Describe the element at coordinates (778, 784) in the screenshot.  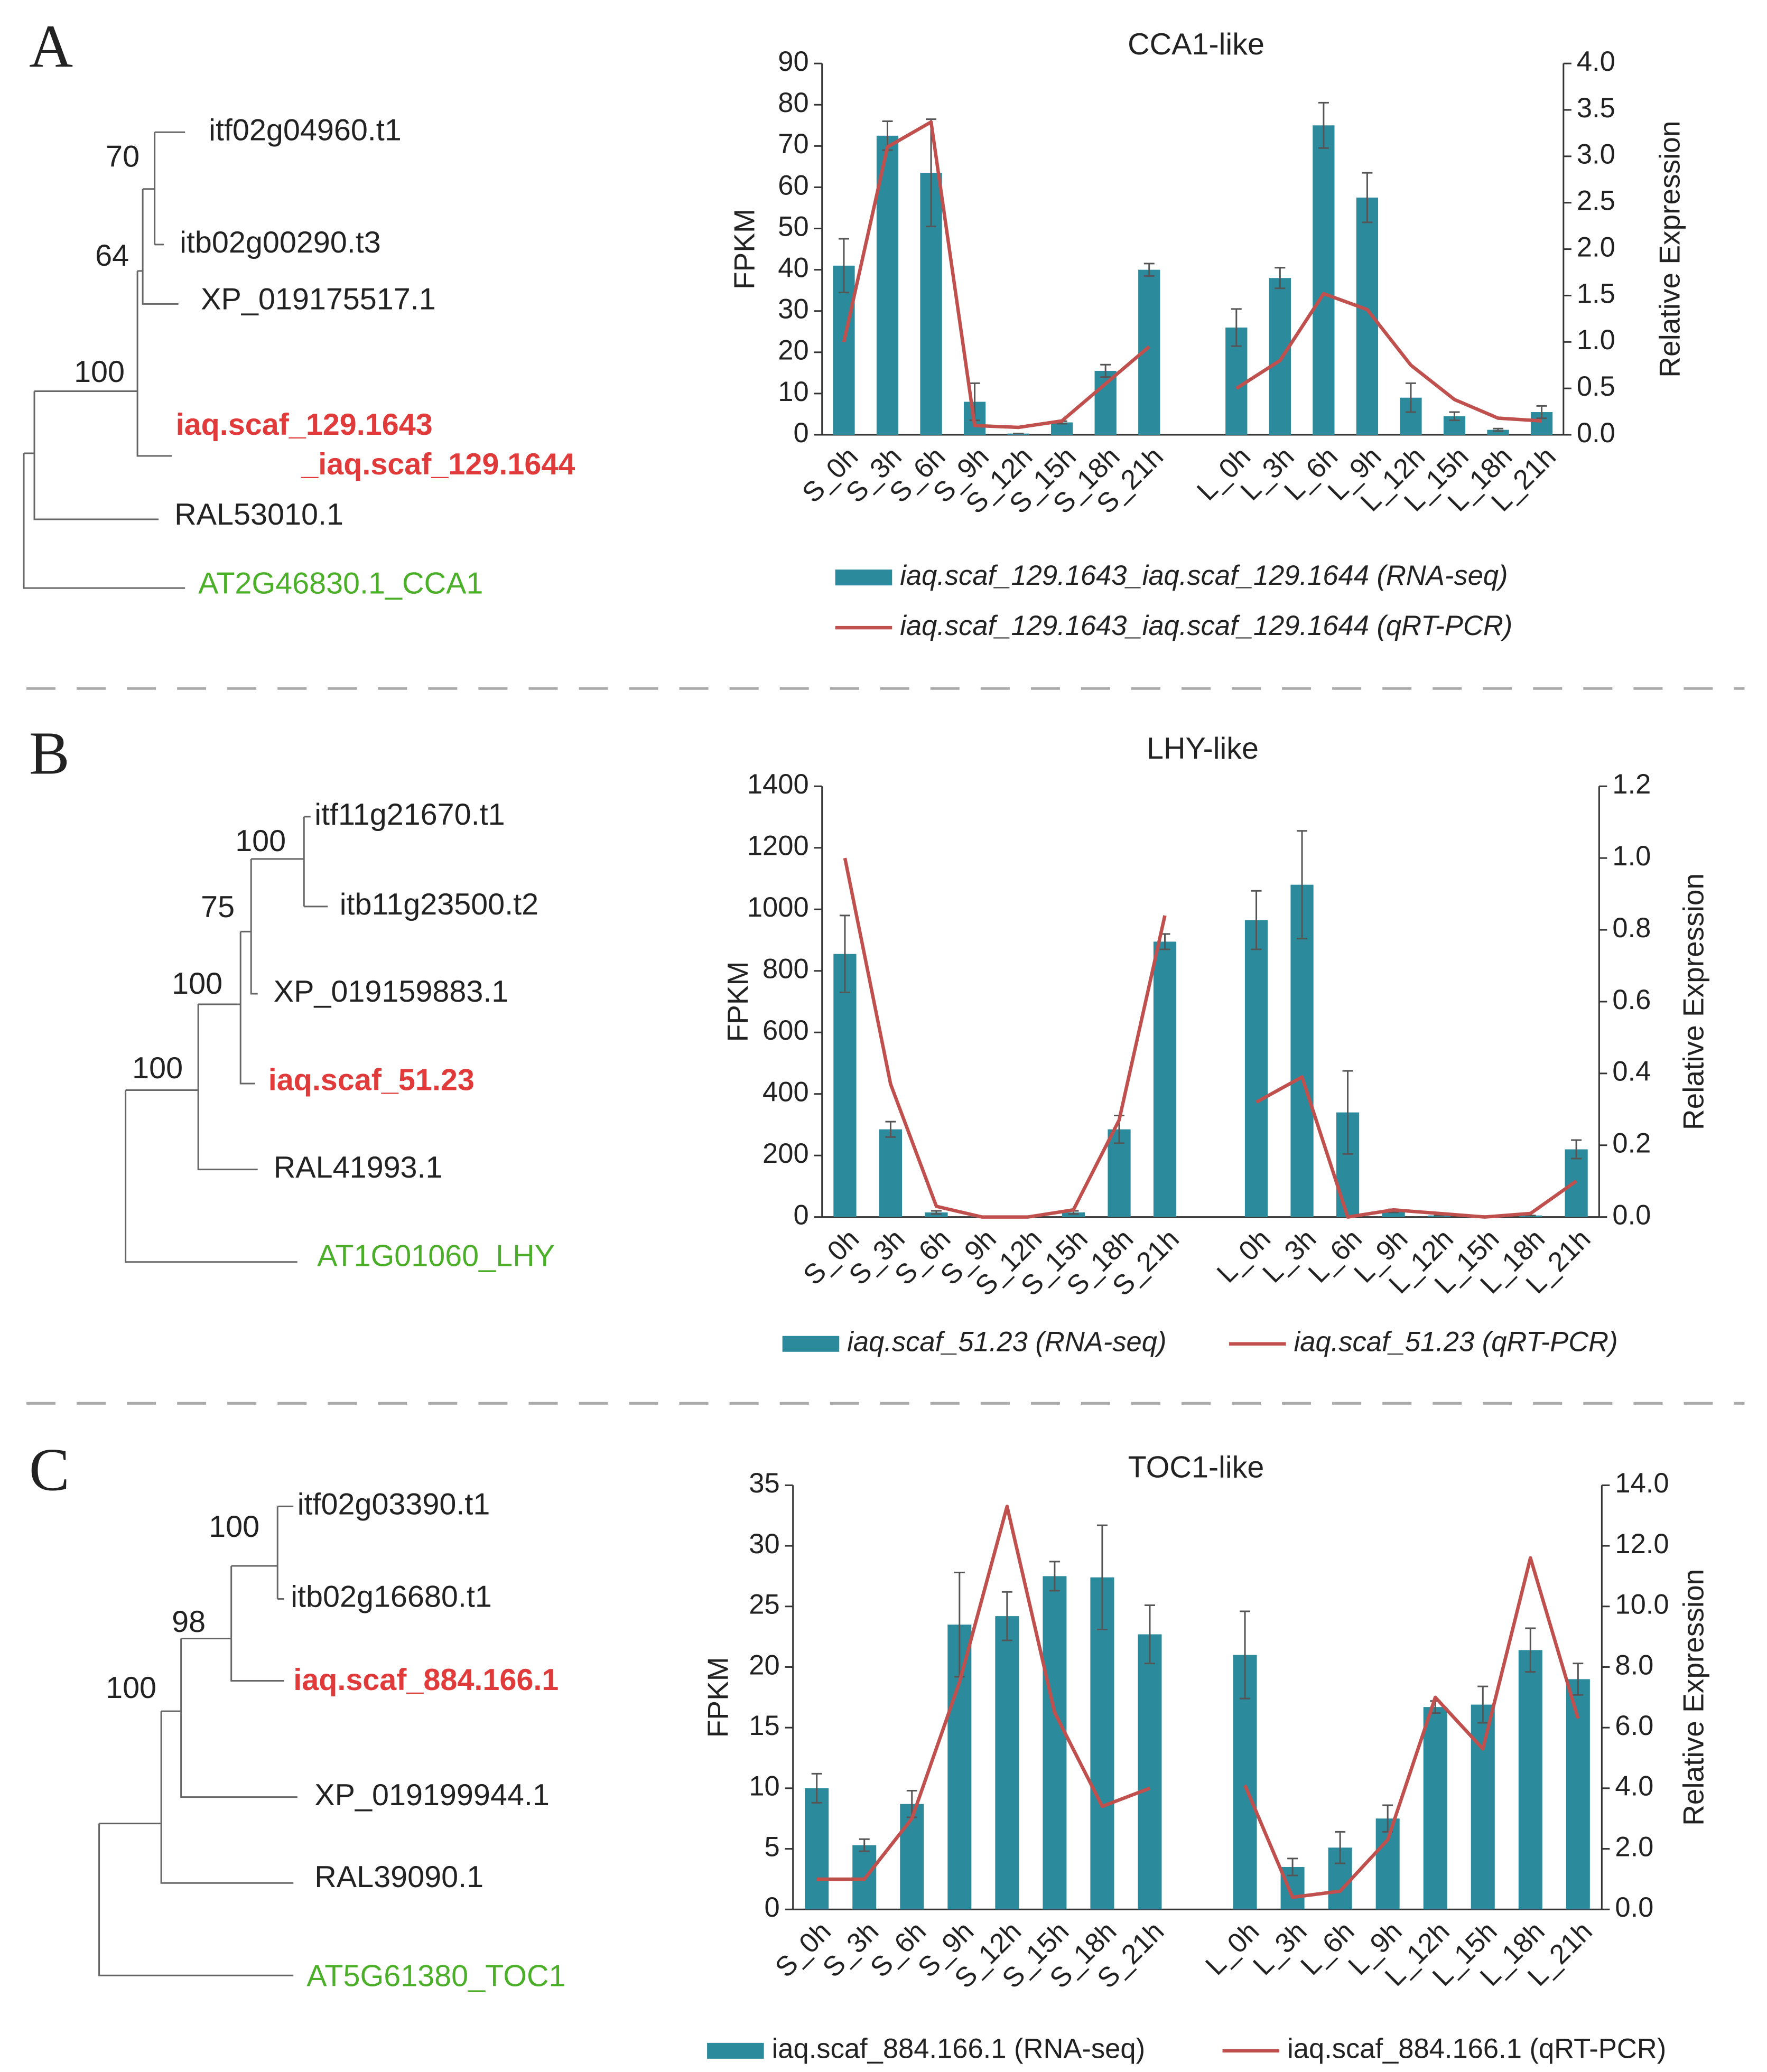
I see `y-tick-label: 1400` at that location.